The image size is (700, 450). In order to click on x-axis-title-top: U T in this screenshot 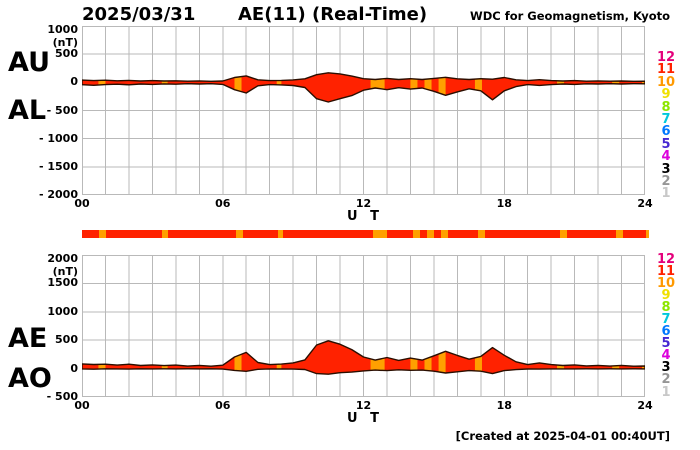, I will do `click(365, 216)`.